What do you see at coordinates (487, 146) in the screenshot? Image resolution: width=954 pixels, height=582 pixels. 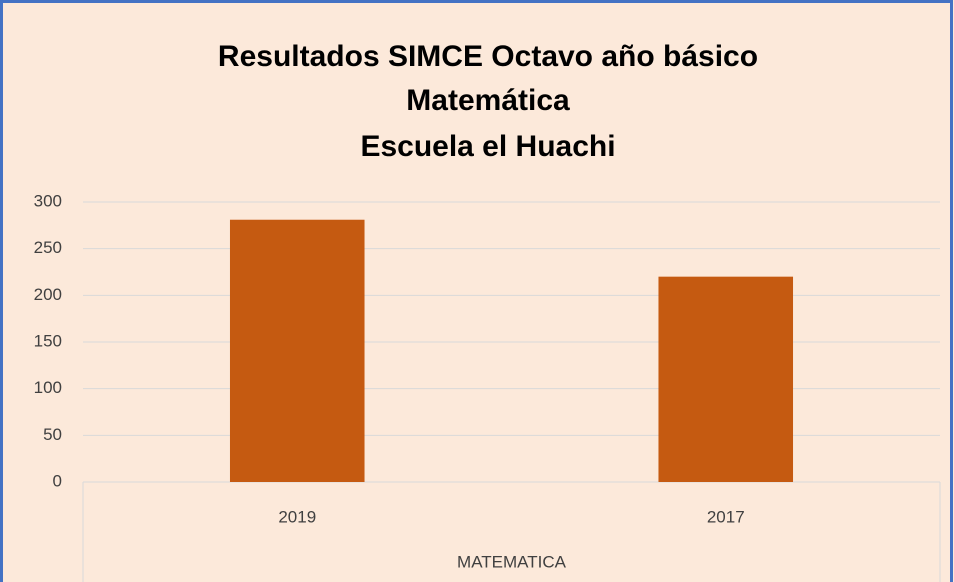 I see `chart-title: Escuela el Huachi` at bounding box center [487, 146].